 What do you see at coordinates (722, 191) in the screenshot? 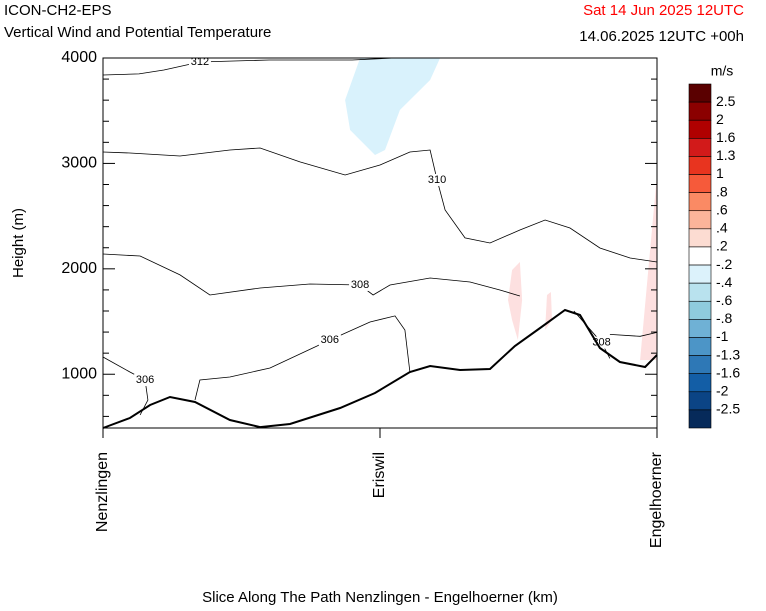
I see `colorbar-label: .8` at bounding box center [722, 191].